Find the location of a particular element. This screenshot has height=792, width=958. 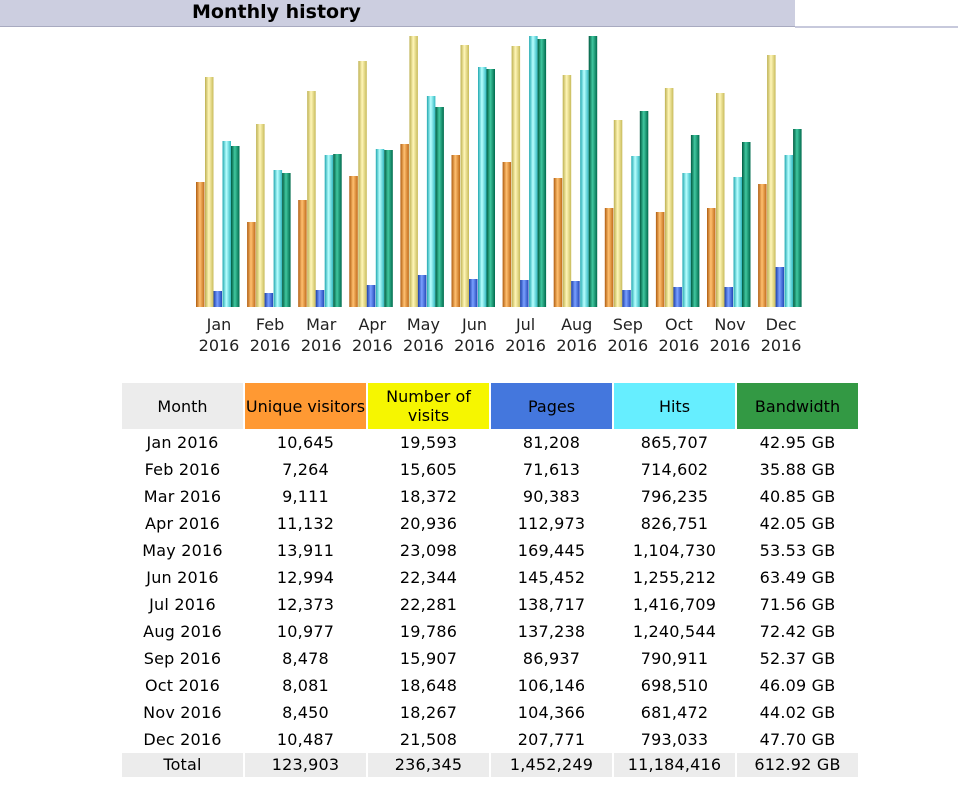

x-tick-label: Aug 2016 is located at coordinates (577, 335).